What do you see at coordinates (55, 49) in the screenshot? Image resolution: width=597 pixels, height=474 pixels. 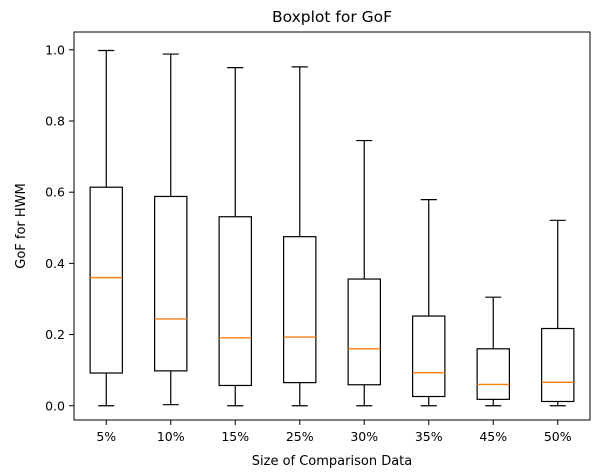 I see `y-tick-label: 1.0` at bounding box center [55, 49].